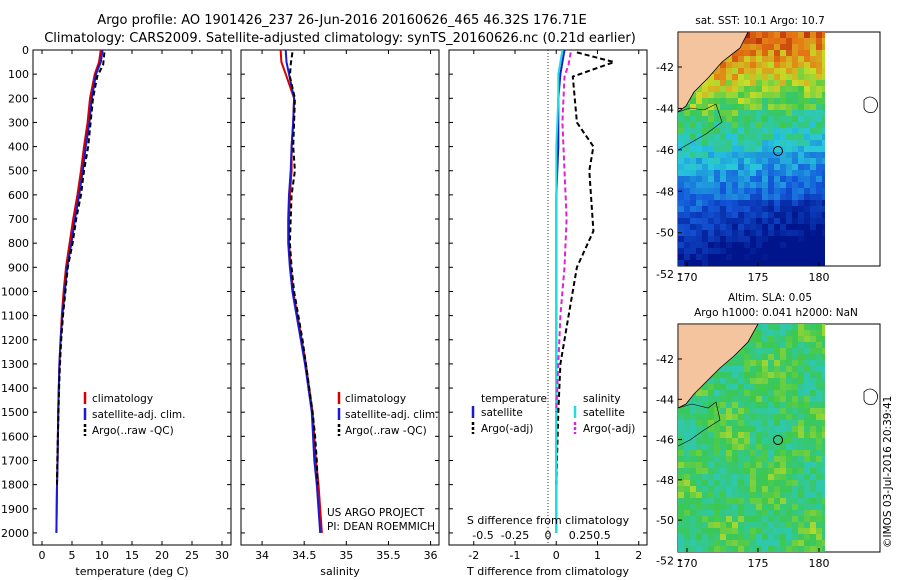 This screenshot has height=580, width=900. I want to click on s-difference-xlabel: S difference from climatology, so click(548, 520).